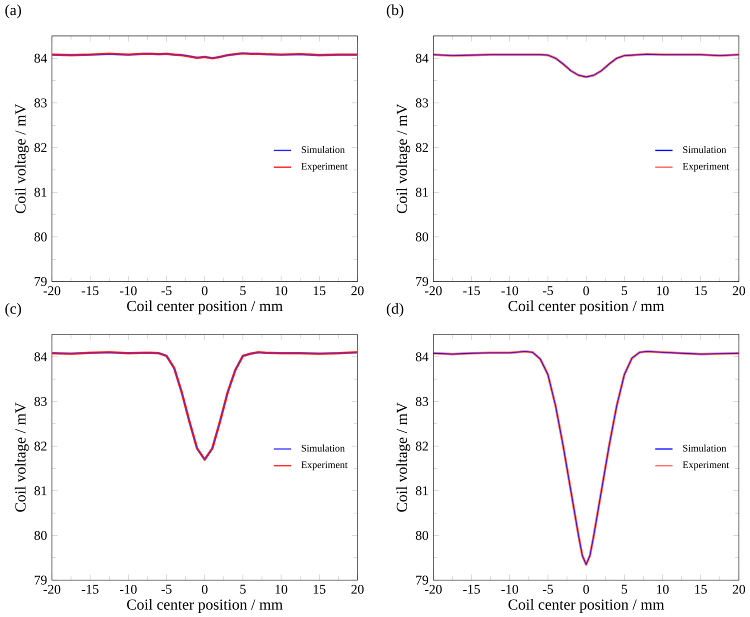 The image size is (750, 617). What do you see at coordinates (395, 11) in the screenshot?
I see `chart-title: (b)` at bounding box center [395, 11].